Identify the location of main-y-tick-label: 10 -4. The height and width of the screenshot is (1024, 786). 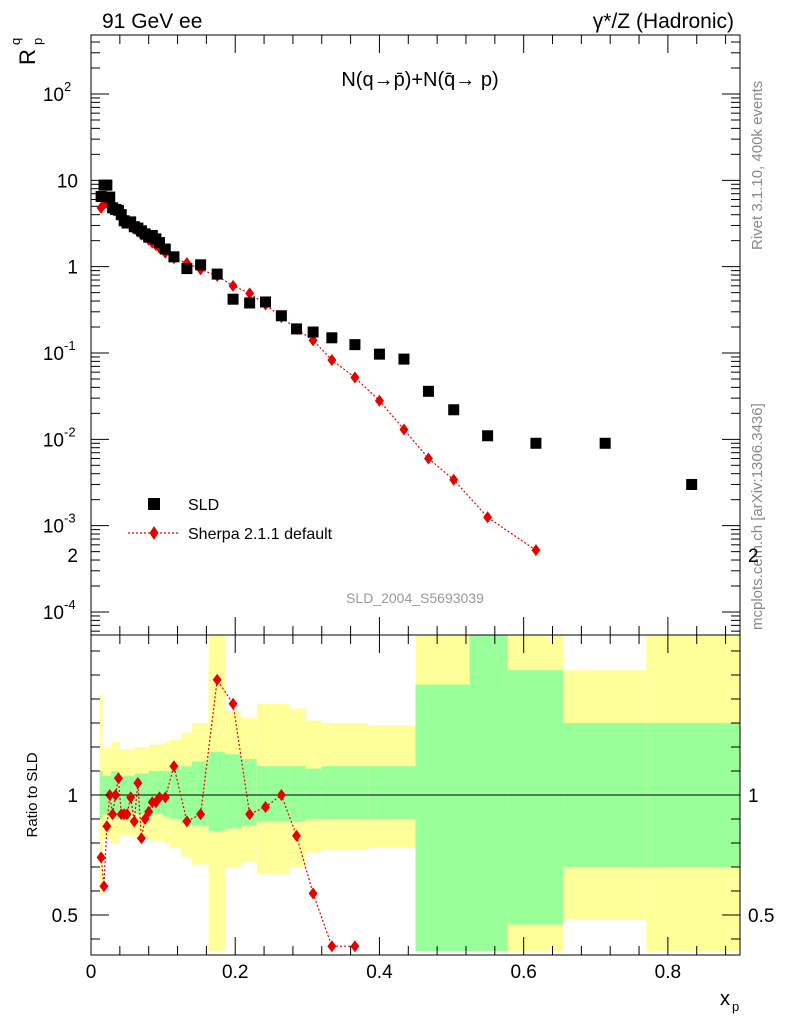
(59, 610).